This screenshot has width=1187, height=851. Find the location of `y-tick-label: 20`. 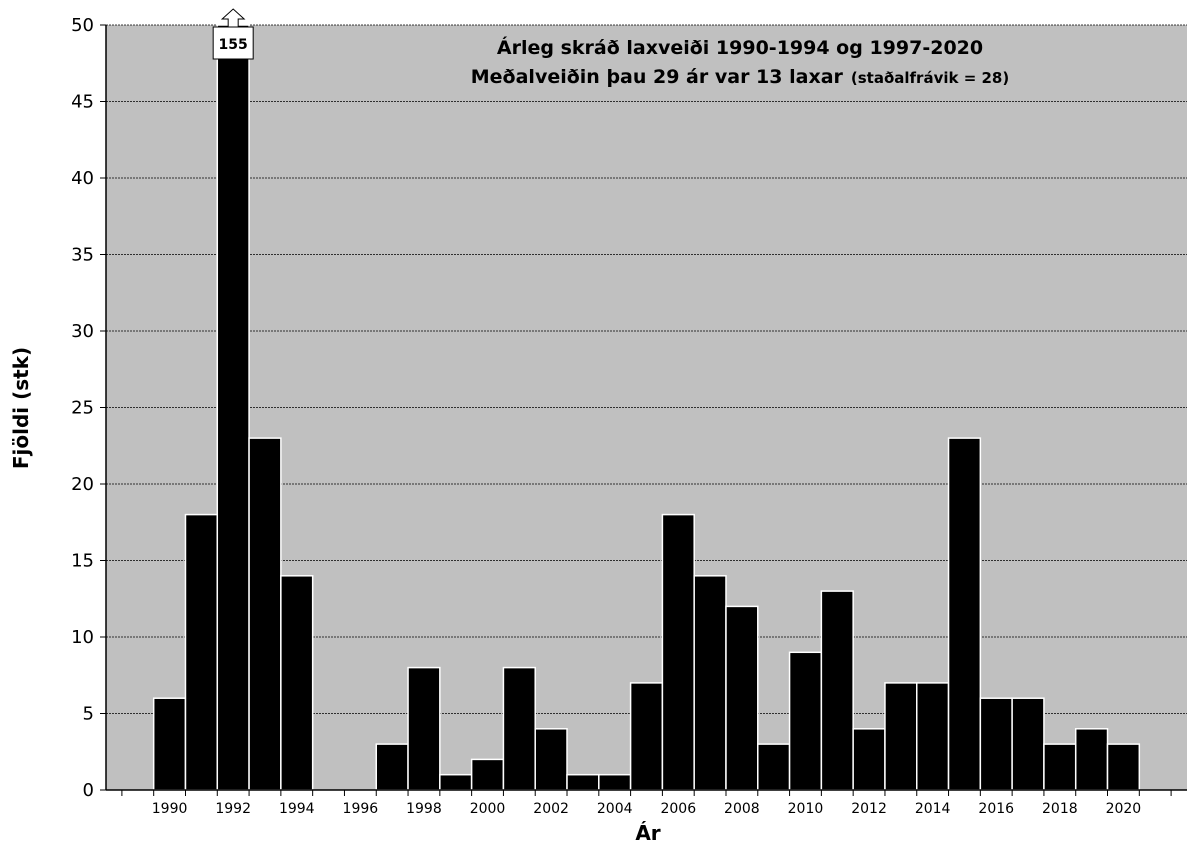

y-tick-label: 20 is located at coordinates (82, 484).